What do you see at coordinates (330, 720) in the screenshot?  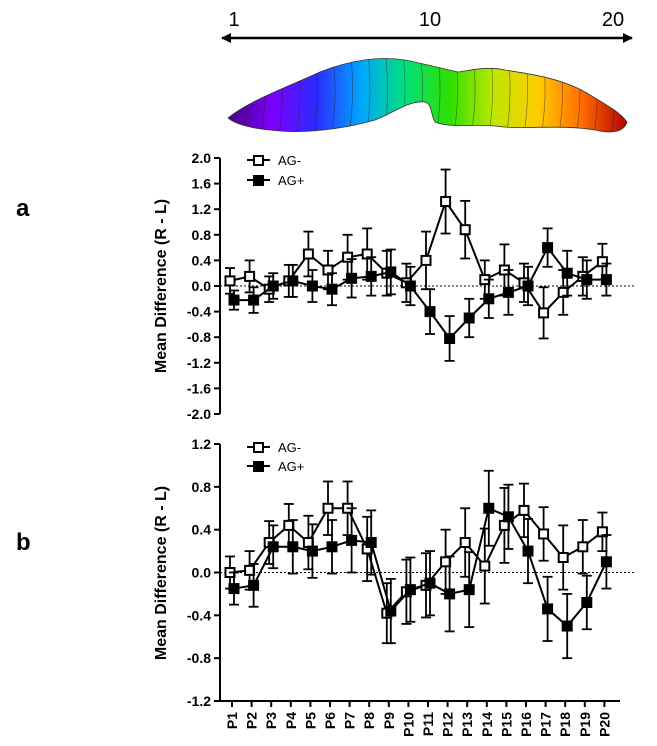 I see `panel-b-xtick-label: P6` at bounding box center [330, 720].